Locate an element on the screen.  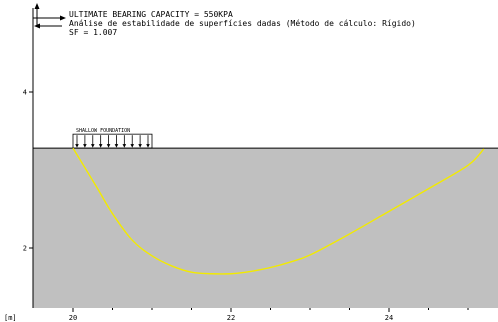
x-unit-label: [m] is located at coordinates (10, 318).